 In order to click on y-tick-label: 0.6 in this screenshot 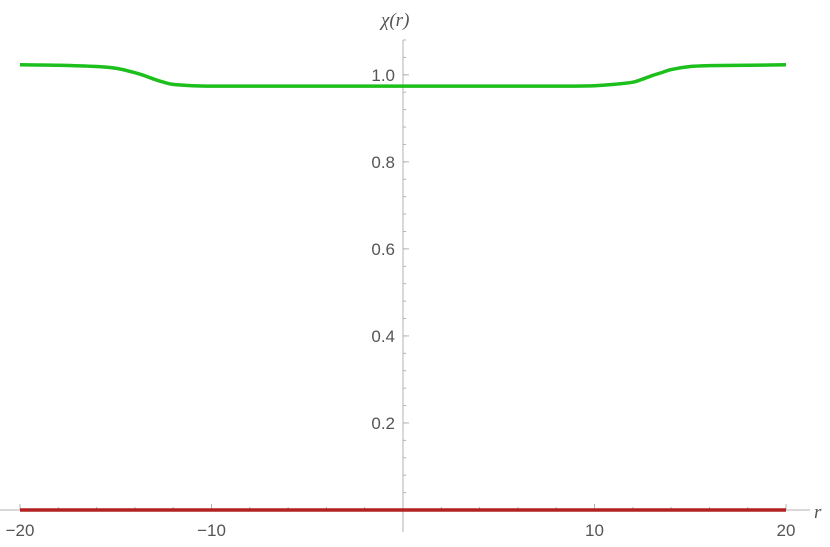, I will do `click(383, 249)`.